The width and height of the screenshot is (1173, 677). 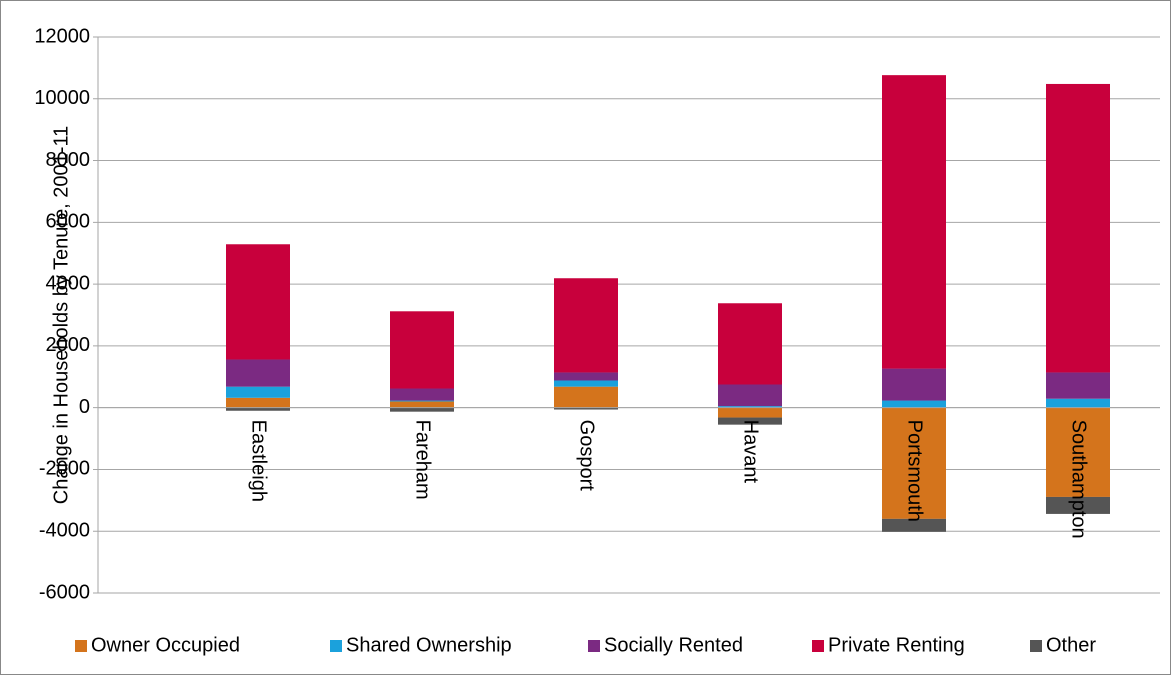 What do you see at coordinates (1071, 645) in the screenshot?
I see `legend-label: Other` at bounding box center [1071, 645].